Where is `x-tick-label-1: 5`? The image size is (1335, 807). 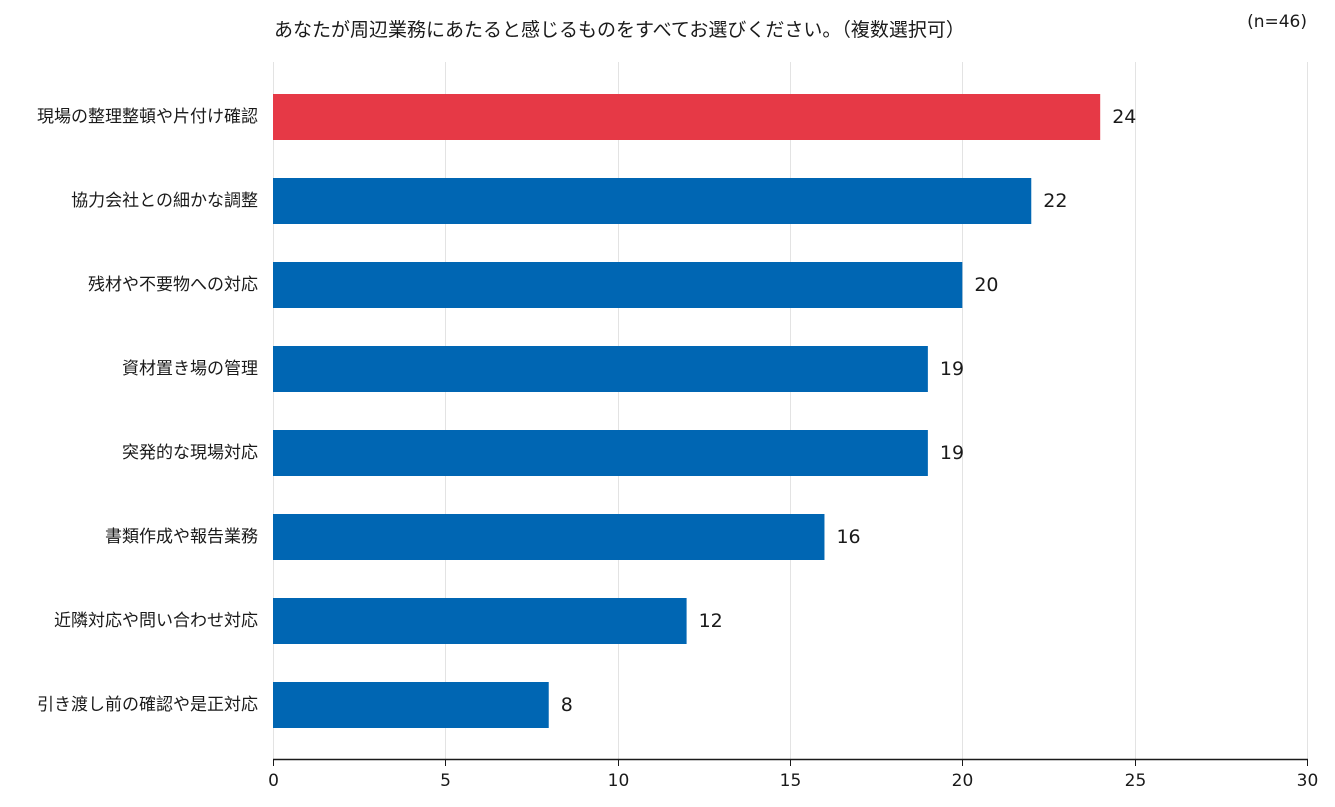
x-tick-label-1: 5 is located at coordinates (445, 781).